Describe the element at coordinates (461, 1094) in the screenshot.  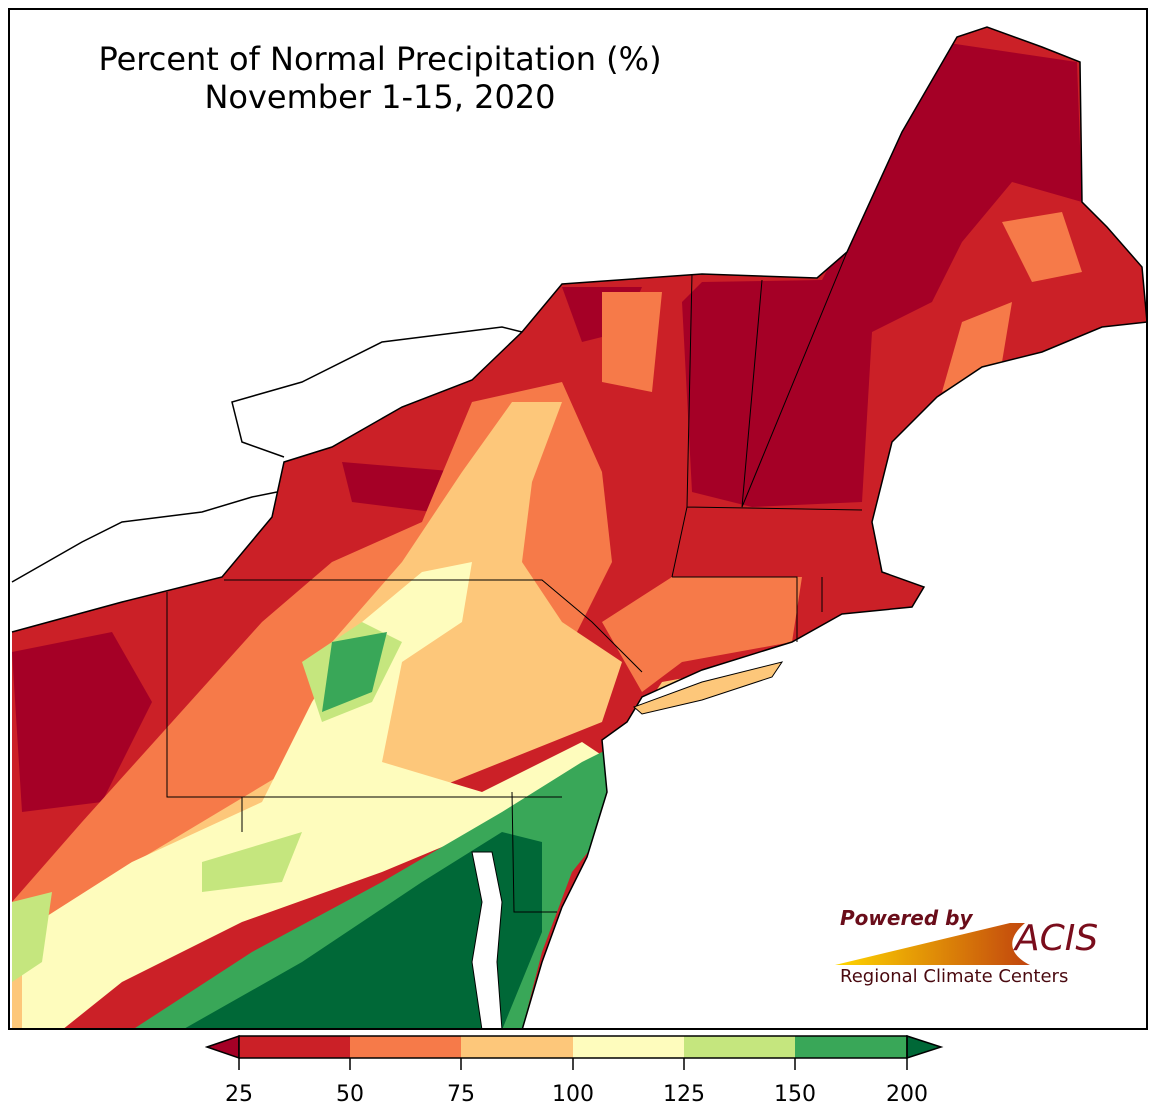
I see `colorbar-tick: 75` at that location.